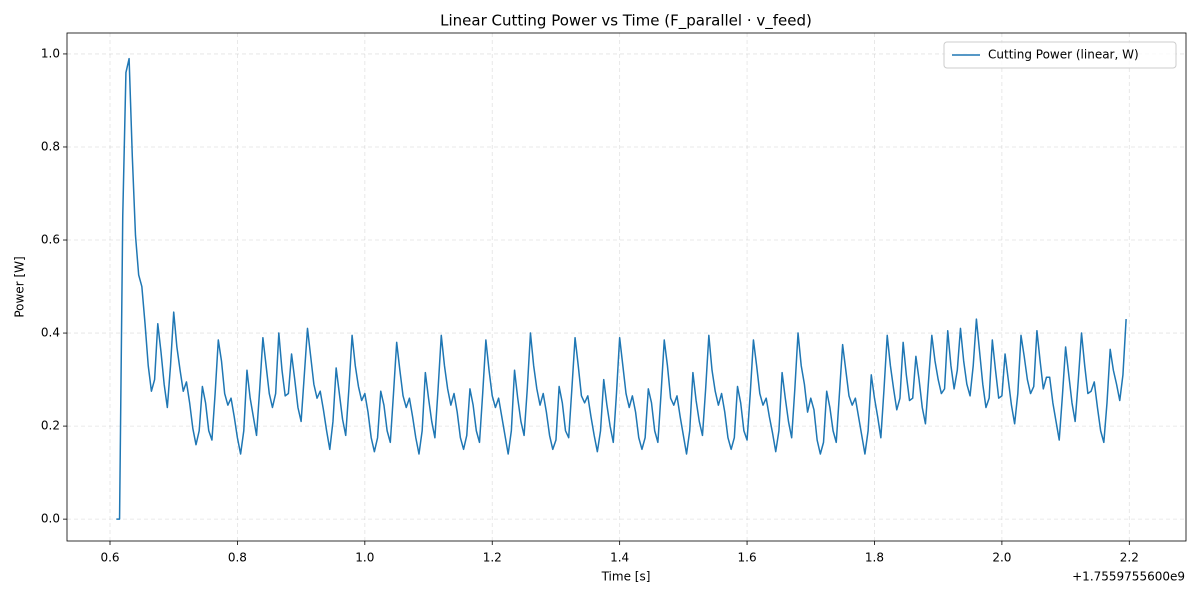  I want to click on x-tick-label: 0.8, so click(237, 558).